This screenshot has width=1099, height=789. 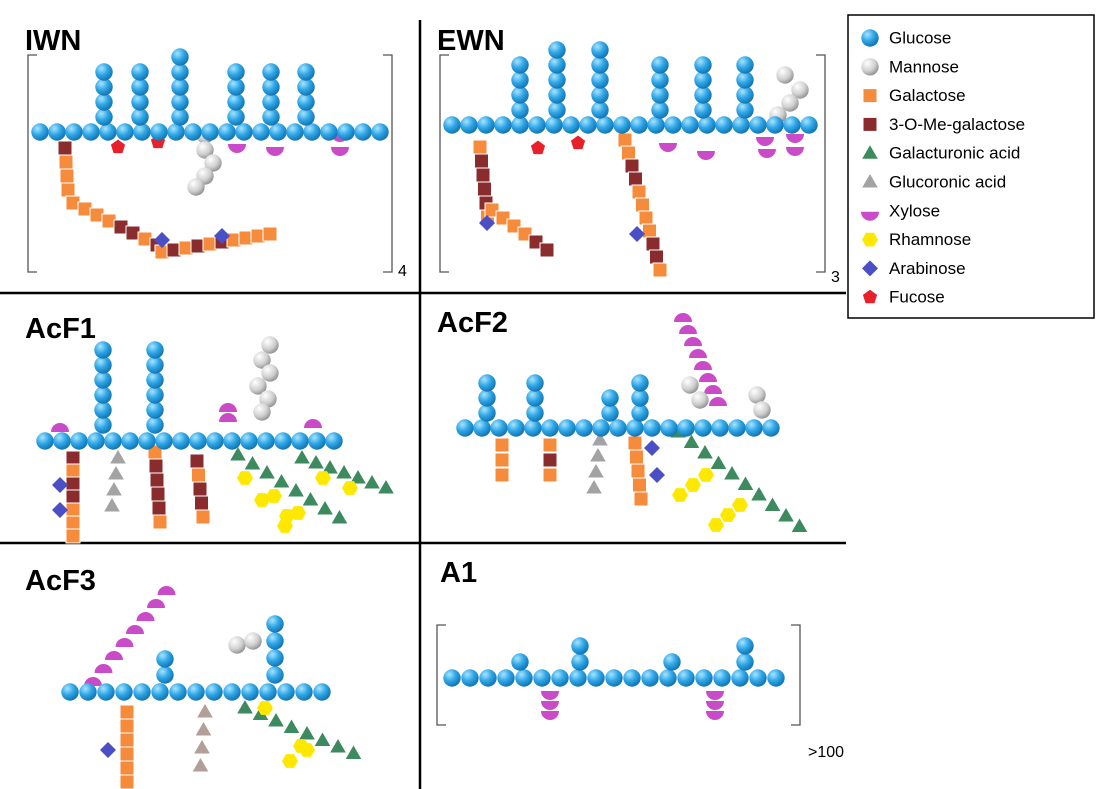 What do you see at coordinates (930, 239) in the screenshot?
I see `legend-label: Rhamnose` at bounding box center [930, 239].